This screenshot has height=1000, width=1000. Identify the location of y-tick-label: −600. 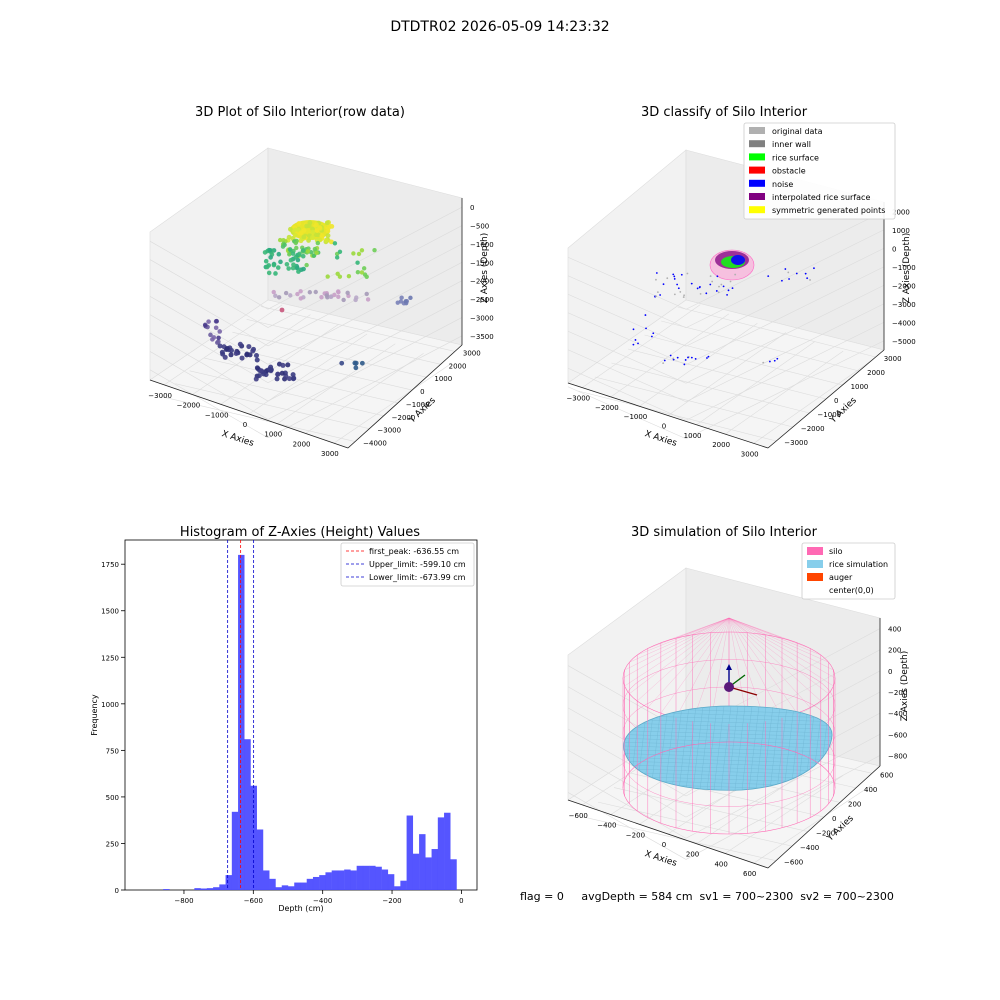
(793, 863).